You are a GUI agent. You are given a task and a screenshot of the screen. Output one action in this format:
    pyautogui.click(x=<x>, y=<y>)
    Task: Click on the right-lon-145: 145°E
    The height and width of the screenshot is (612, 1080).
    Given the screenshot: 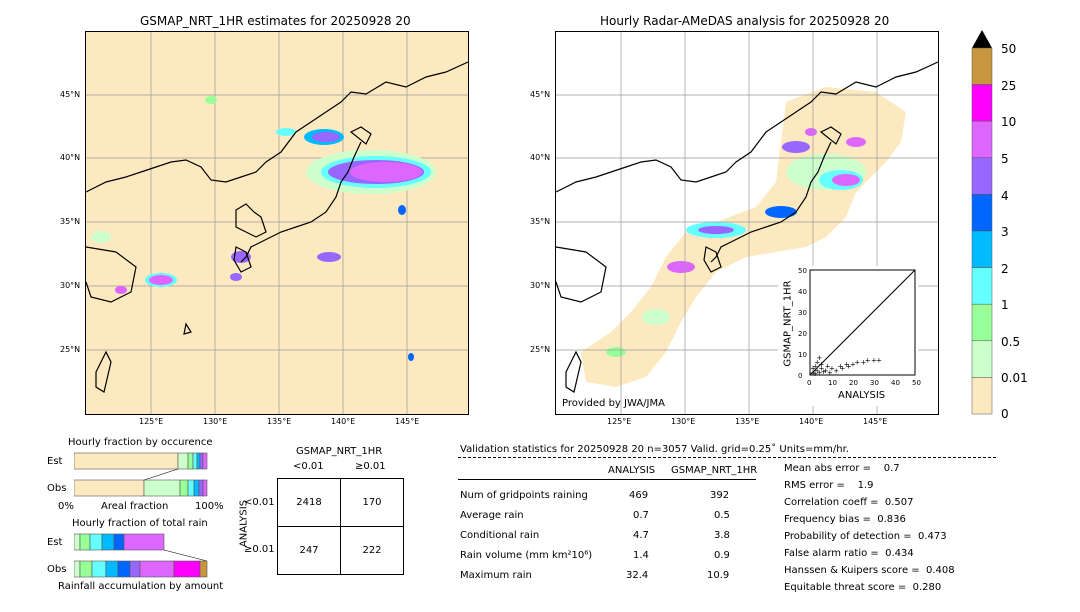 What is the action you would take?
    pyautogui.click(x=875, y=421)
    